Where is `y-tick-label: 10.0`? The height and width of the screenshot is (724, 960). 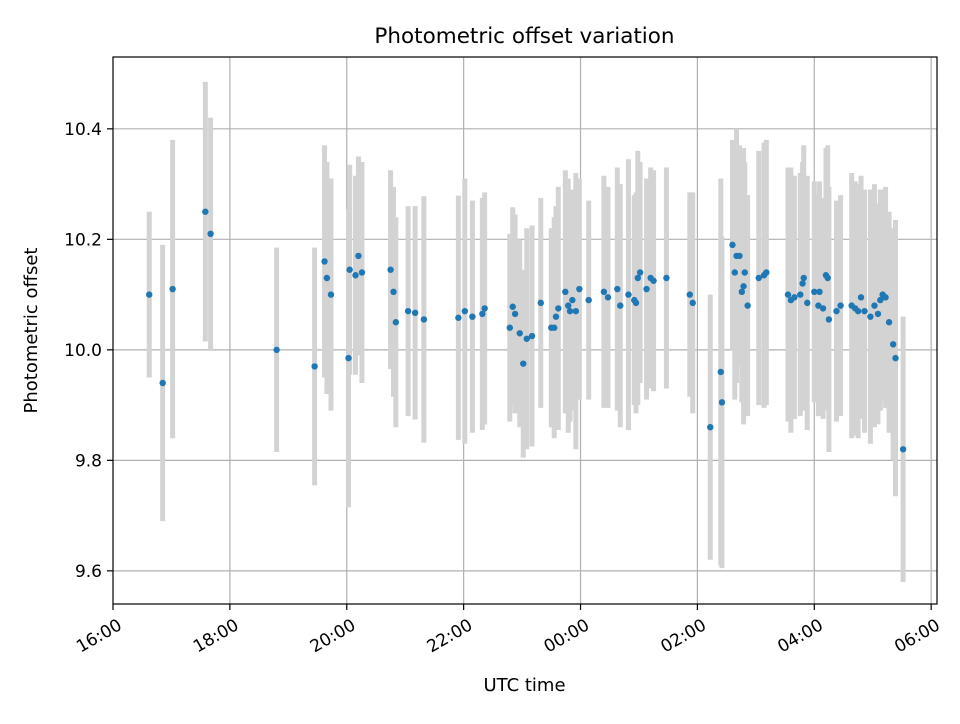 y-tick-label: 10.0 is located at coordinates (83, 351).